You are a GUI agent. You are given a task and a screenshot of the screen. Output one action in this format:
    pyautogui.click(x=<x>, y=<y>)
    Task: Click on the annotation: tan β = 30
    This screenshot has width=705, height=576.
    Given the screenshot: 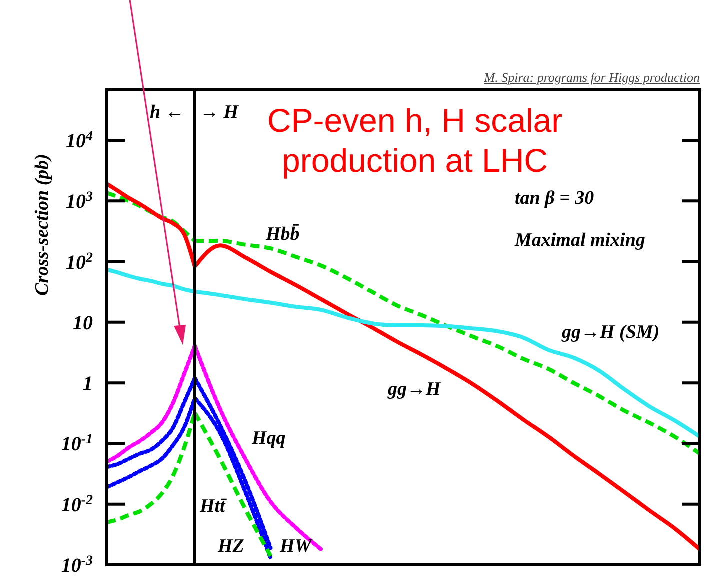 What is the action you would take?
    pyautogui.click(x=555, y=198)
    